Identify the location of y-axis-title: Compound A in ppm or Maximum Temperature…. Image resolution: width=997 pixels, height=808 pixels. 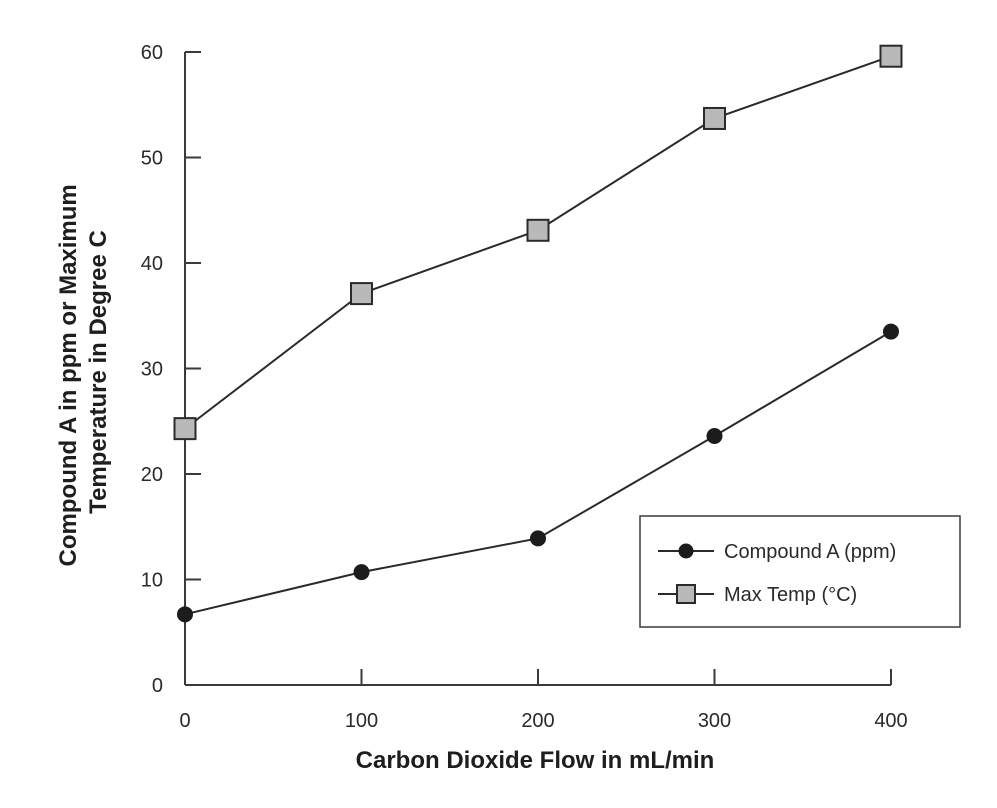
(83, 372).